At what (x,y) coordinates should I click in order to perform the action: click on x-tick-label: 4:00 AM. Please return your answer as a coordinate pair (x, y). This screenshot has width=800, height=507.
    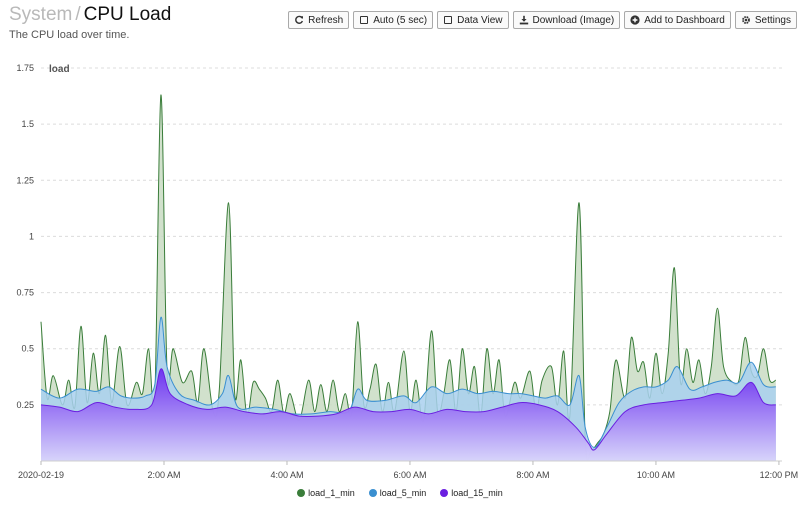
    Looking at the image, I should click on (286, 475).